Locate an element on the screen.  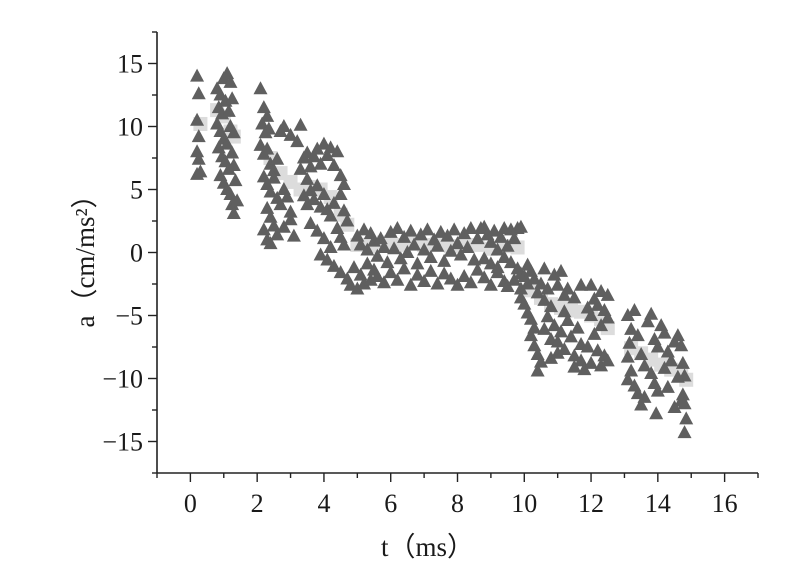
y-tick-label: −15 is located at coordinates (122, 442).